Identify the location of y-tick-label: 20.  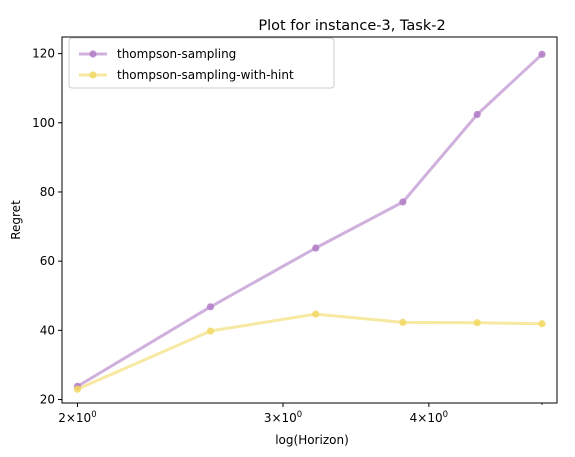
(47, 400).